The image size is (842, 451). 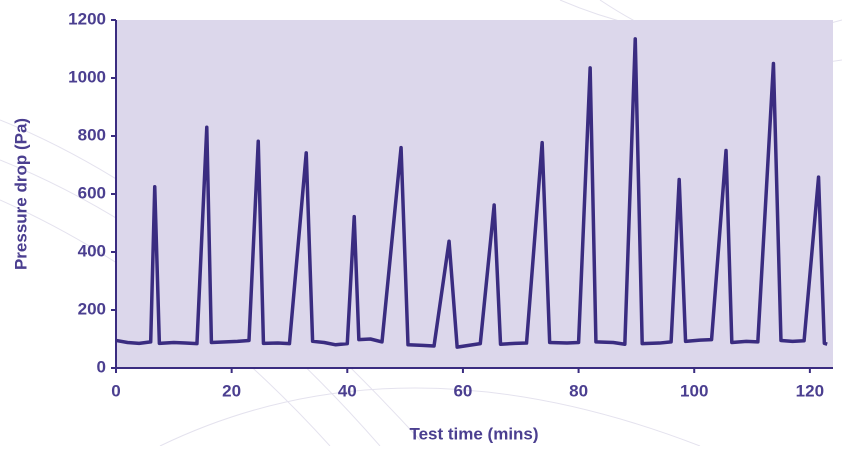 I want to click on x-tick-label: 100, so click(x=694, y=390).